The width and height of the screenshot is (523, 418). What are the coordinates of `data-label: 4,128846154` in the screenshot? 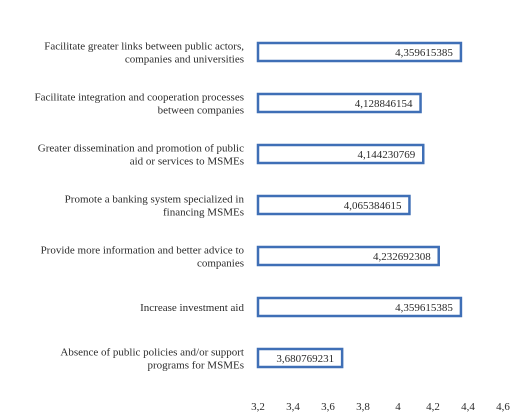 It's located at (384, 104).